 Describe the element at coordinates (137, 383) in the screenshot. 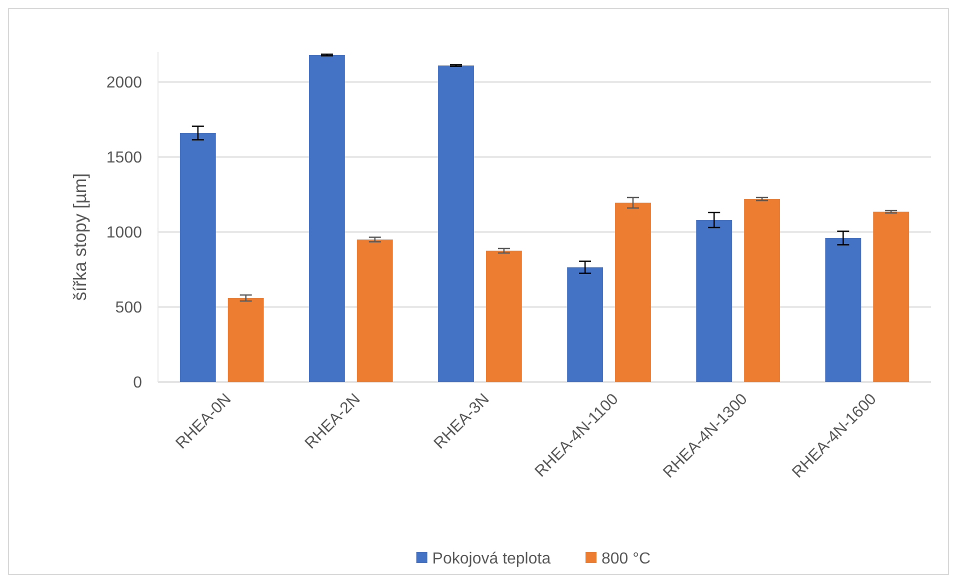

I see `y-tick-label: 0` at that location.